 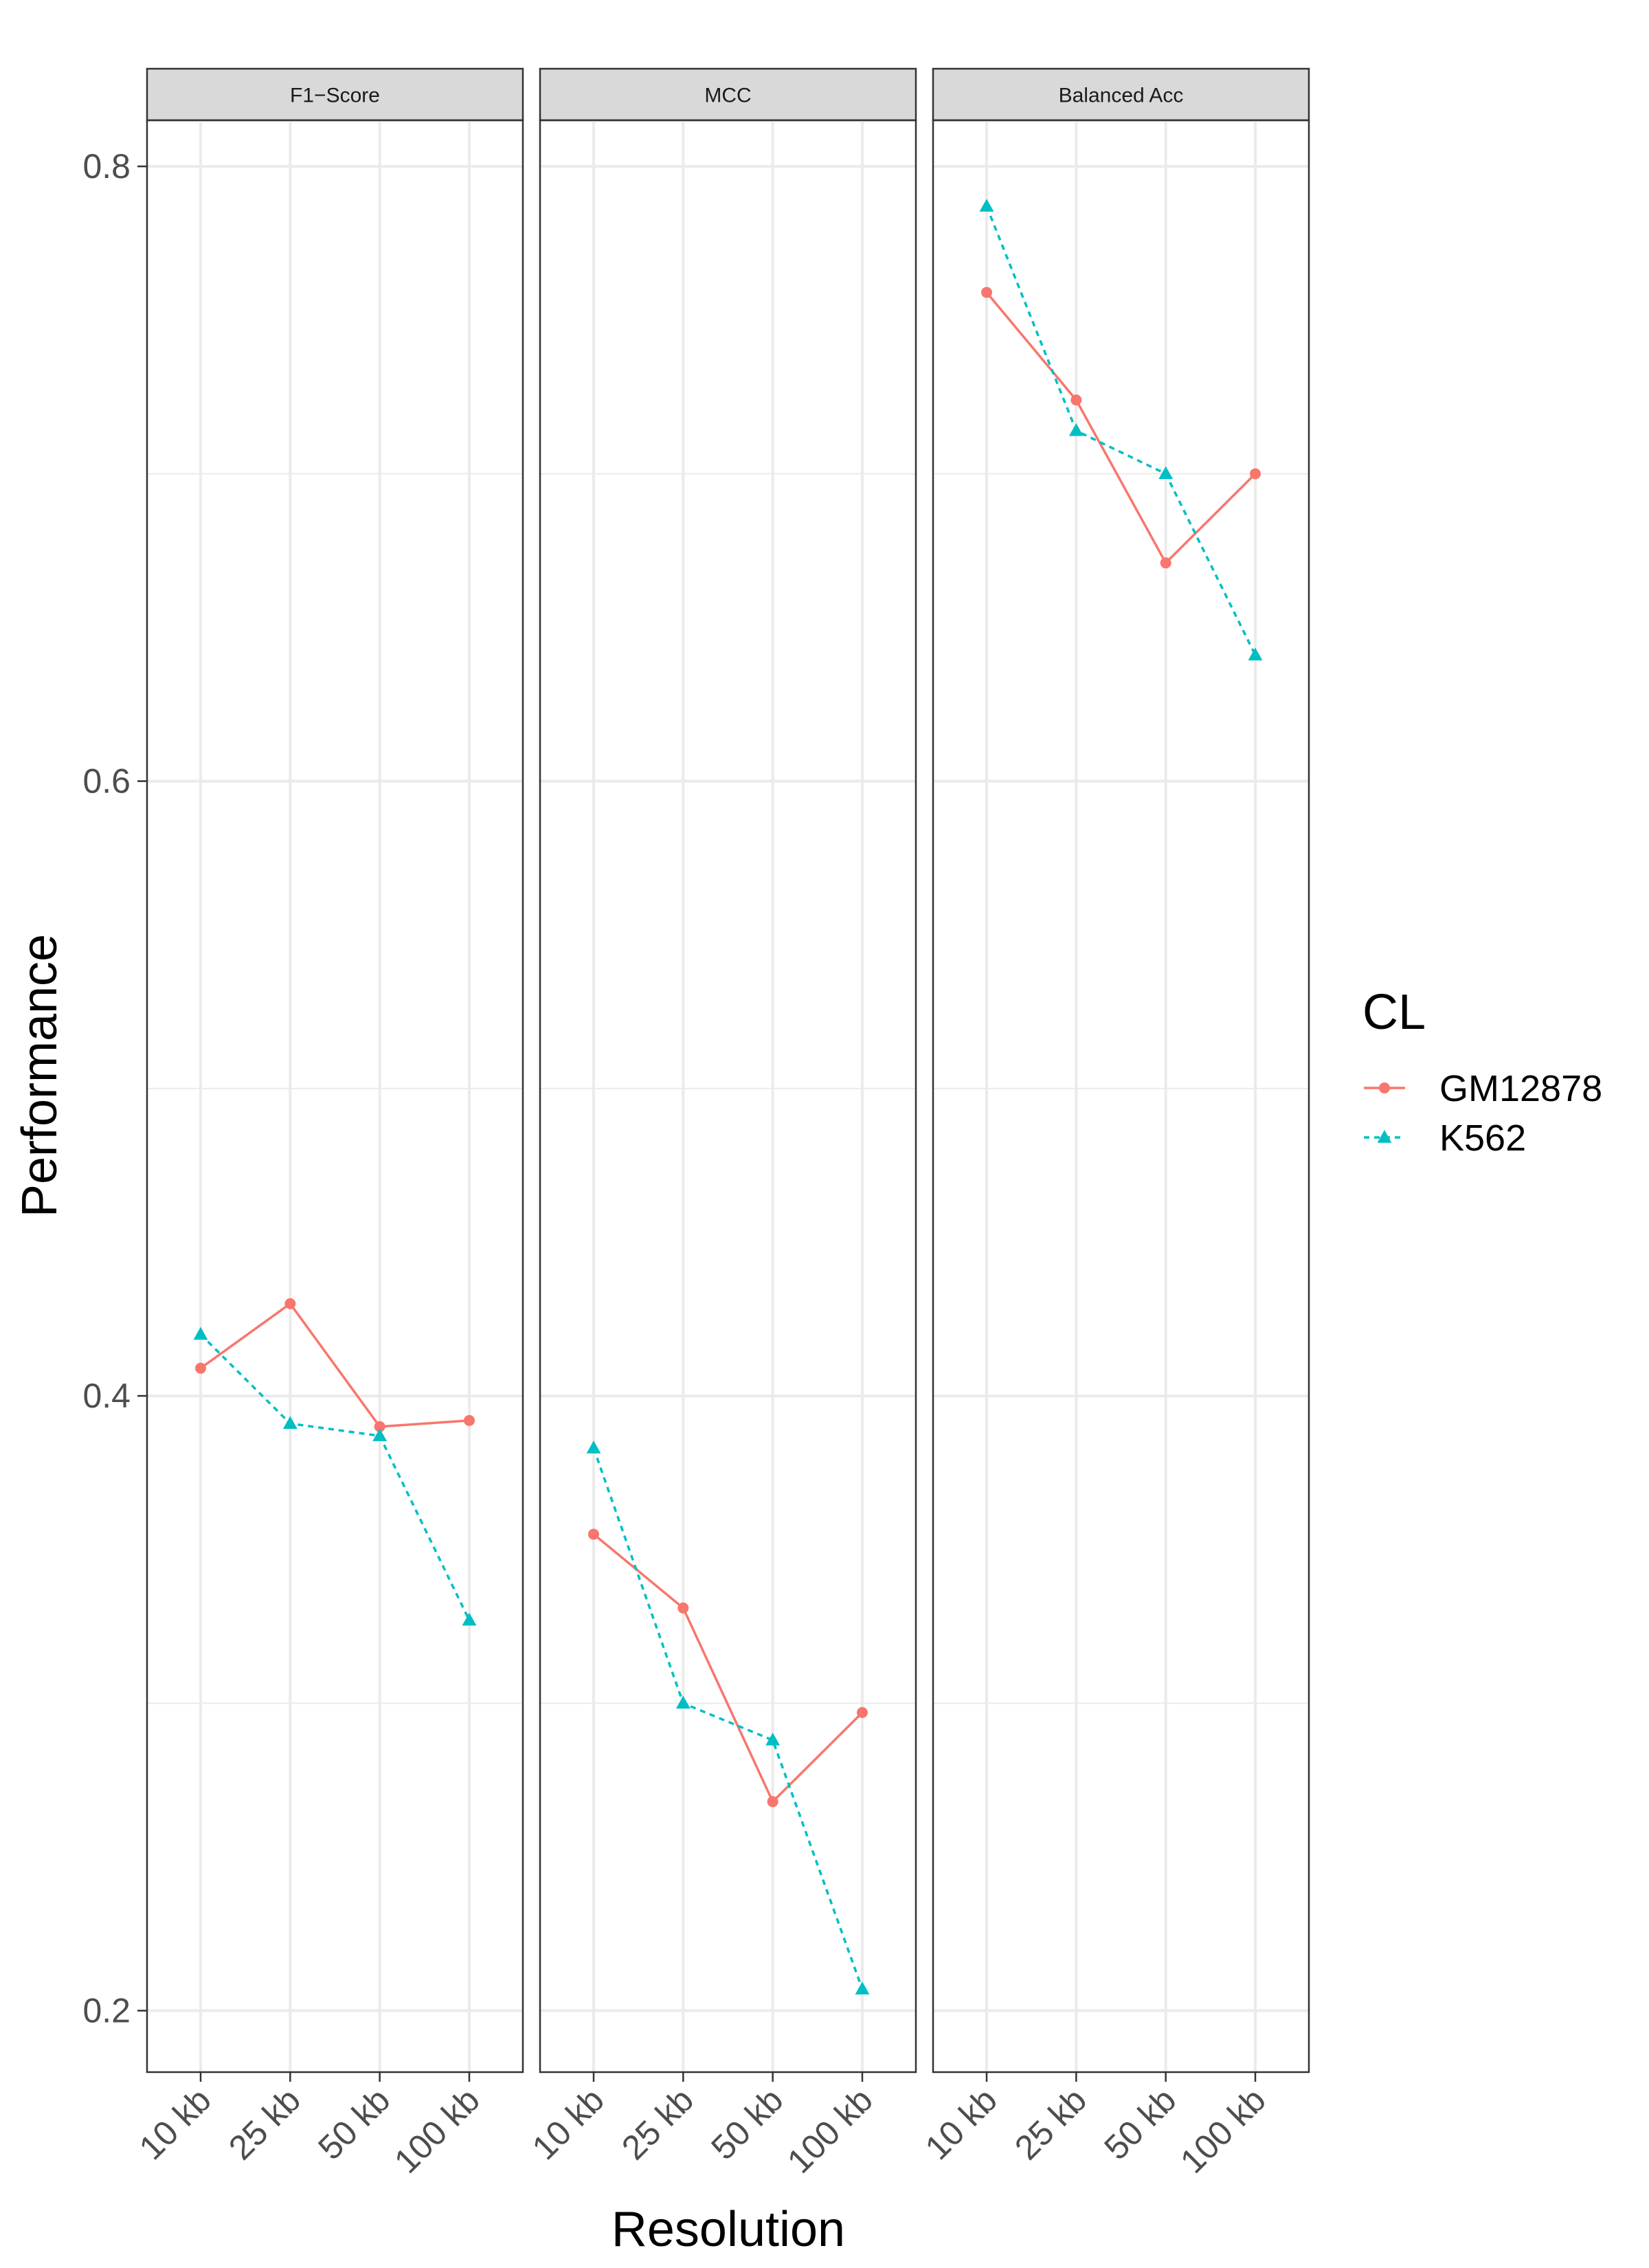 I want to click on legend-entry: K562, so click(x=1445, y=1138).